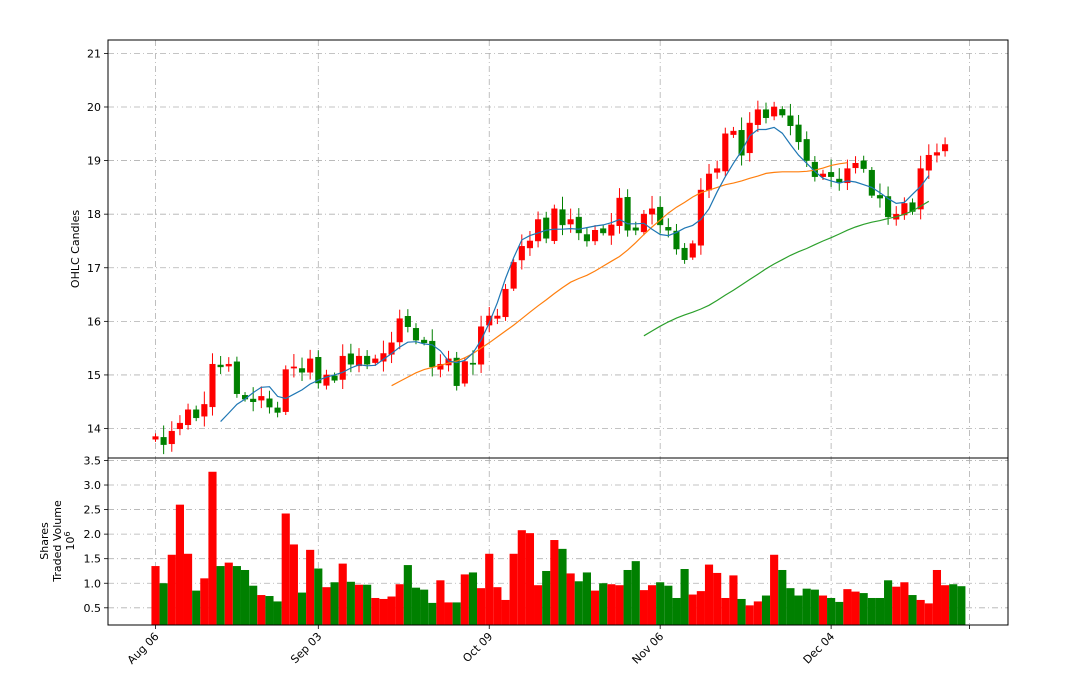 Image resolution: width=1092 pixels, height=692 pixels. What do you see at coordinates (93, 510) in the screenshot?
I see `volume-tick-label: 2.5` at bounding box center [93, 510].